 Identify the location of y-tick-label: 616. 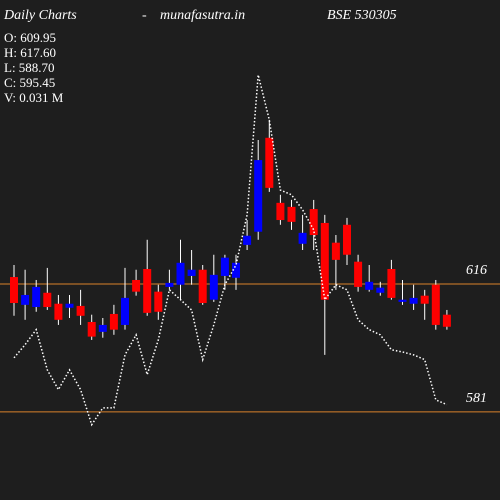
(476, 270).